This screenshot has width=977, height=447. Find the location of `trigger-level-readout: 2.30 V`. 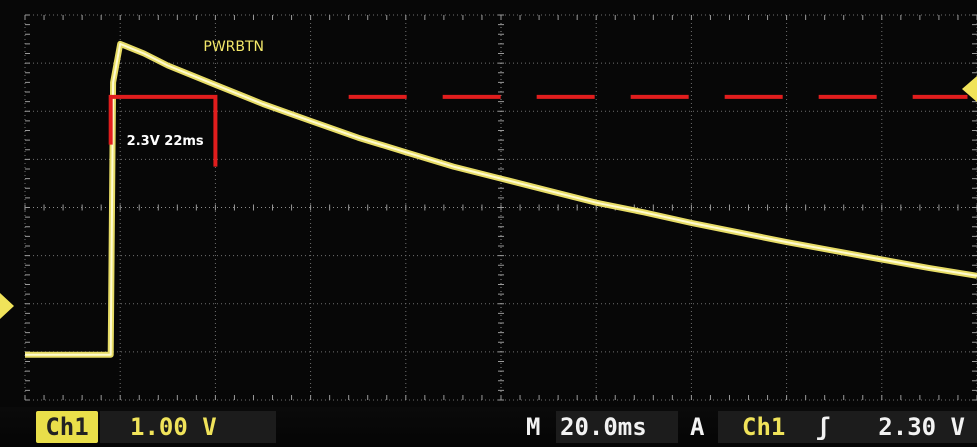

trigger-level-readout: 2.30 V is located at coordinates (921, 427).